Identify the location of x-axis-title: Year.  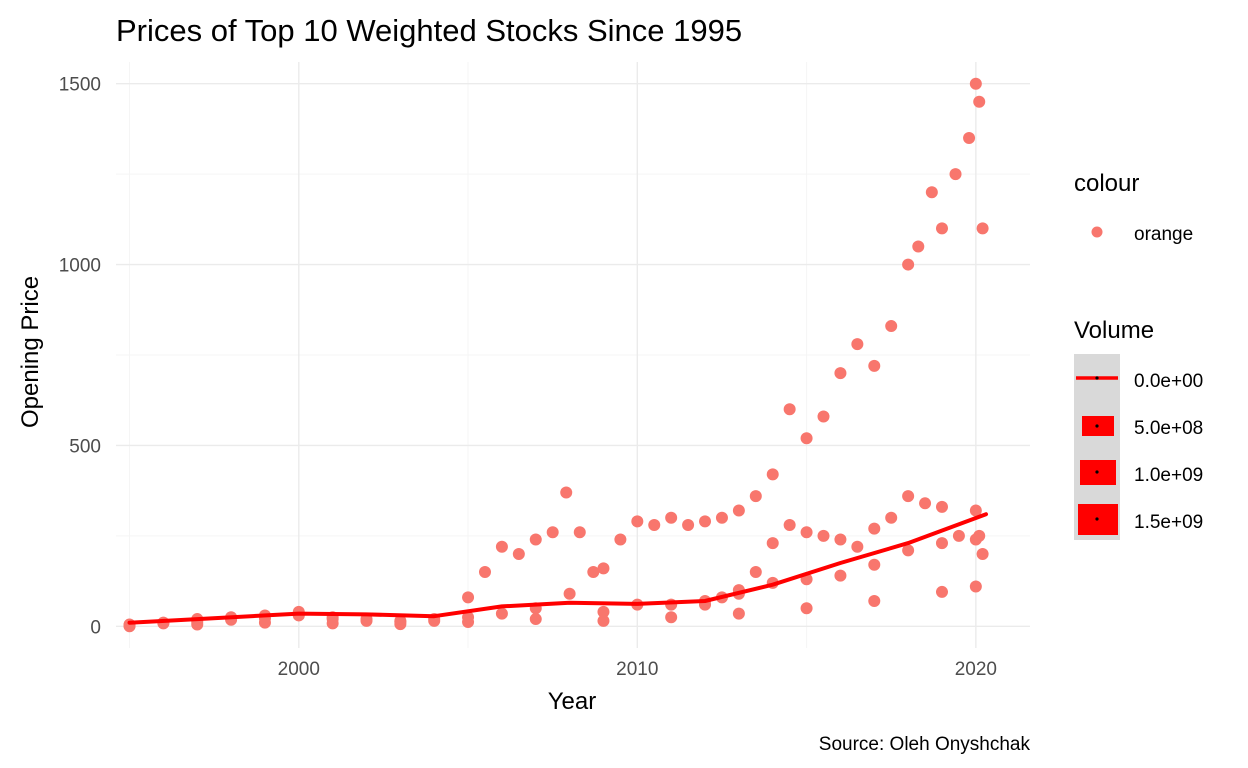
(572, 701).